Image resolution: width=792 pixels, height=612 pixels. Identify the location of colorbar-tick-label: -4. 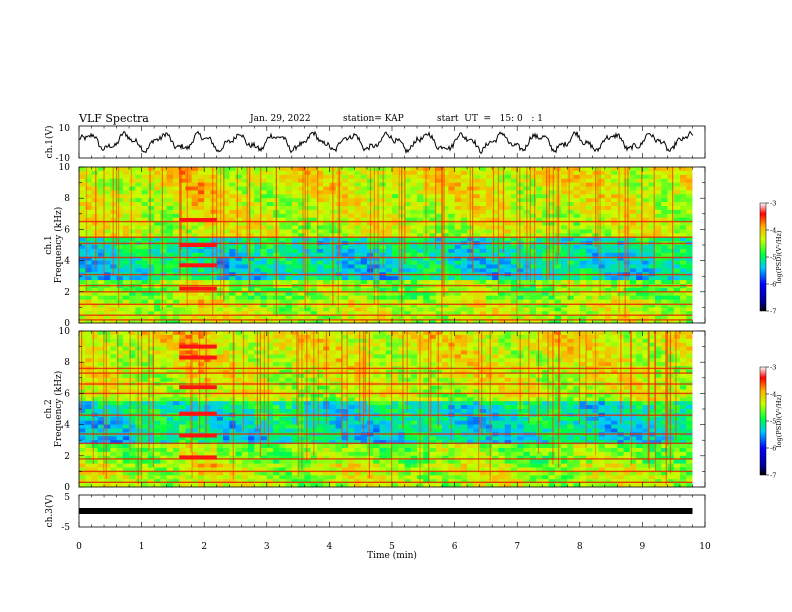
(773, 231).